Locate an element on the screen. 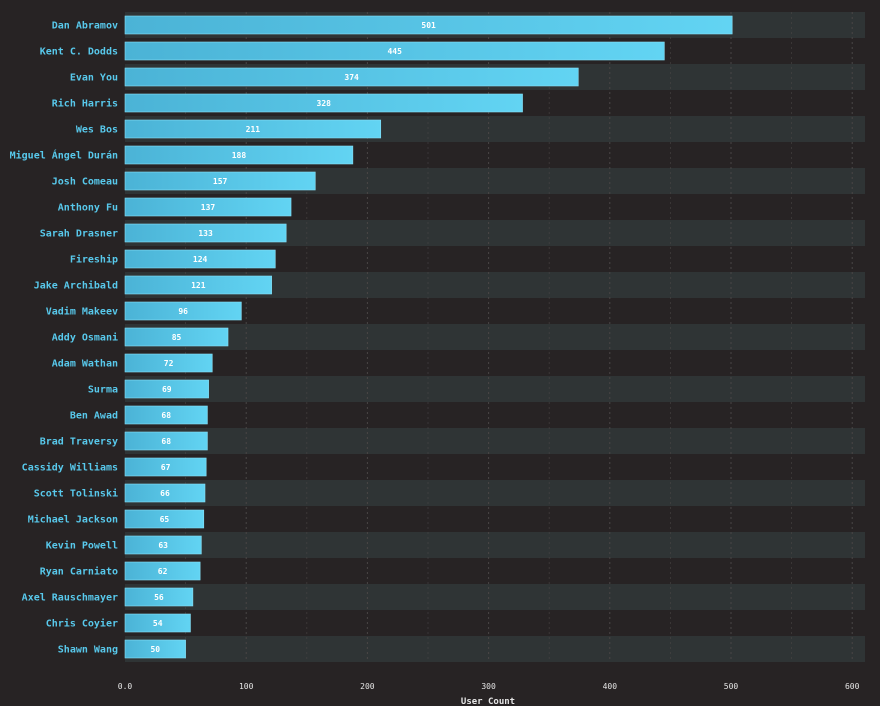  data-label: 67 is located at coordinates (166, 467).